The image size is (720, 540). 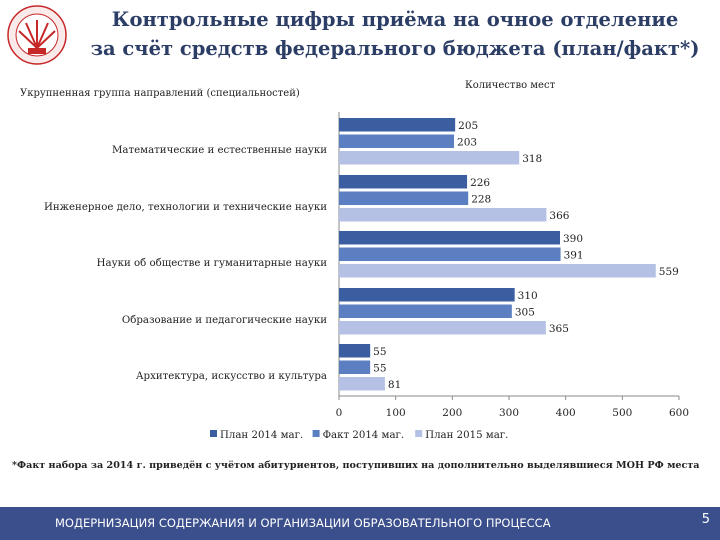 What do you see at coordinates (468, 126) in the screenshot?
I see `data-label-0-0: 205` at bounding box center [468, 126].